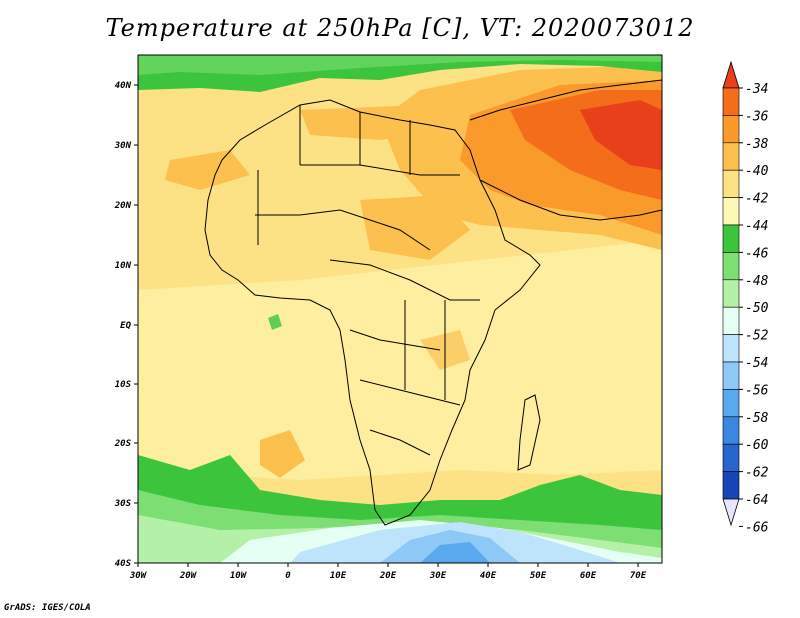 The width and height of the screenshot is (800, 618). Describe the element at coordinates (757, 527) in the screenshot. I see `colorbar-label: -66` at that location.